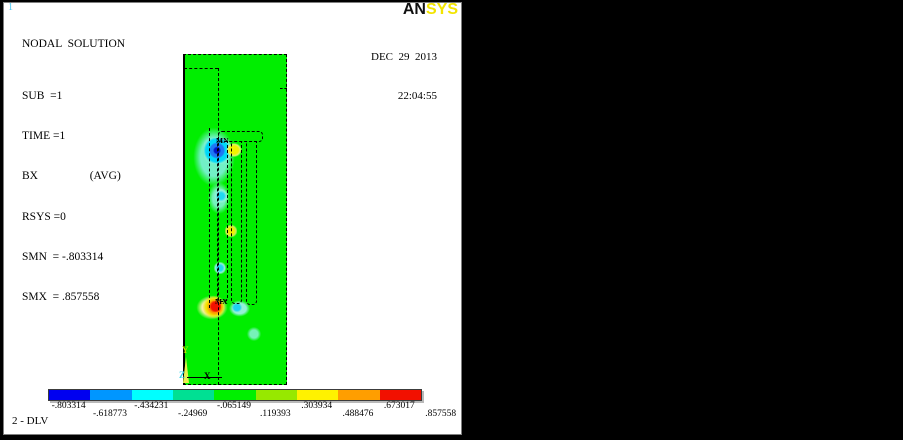  I want to click on min-marker-label: MN, so click(222, 140).